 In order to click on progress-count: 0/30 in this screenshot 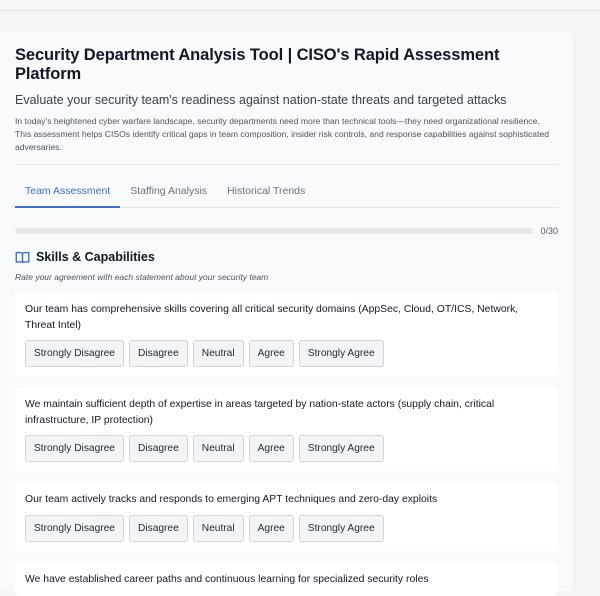, I will do `click(549, 231)`.